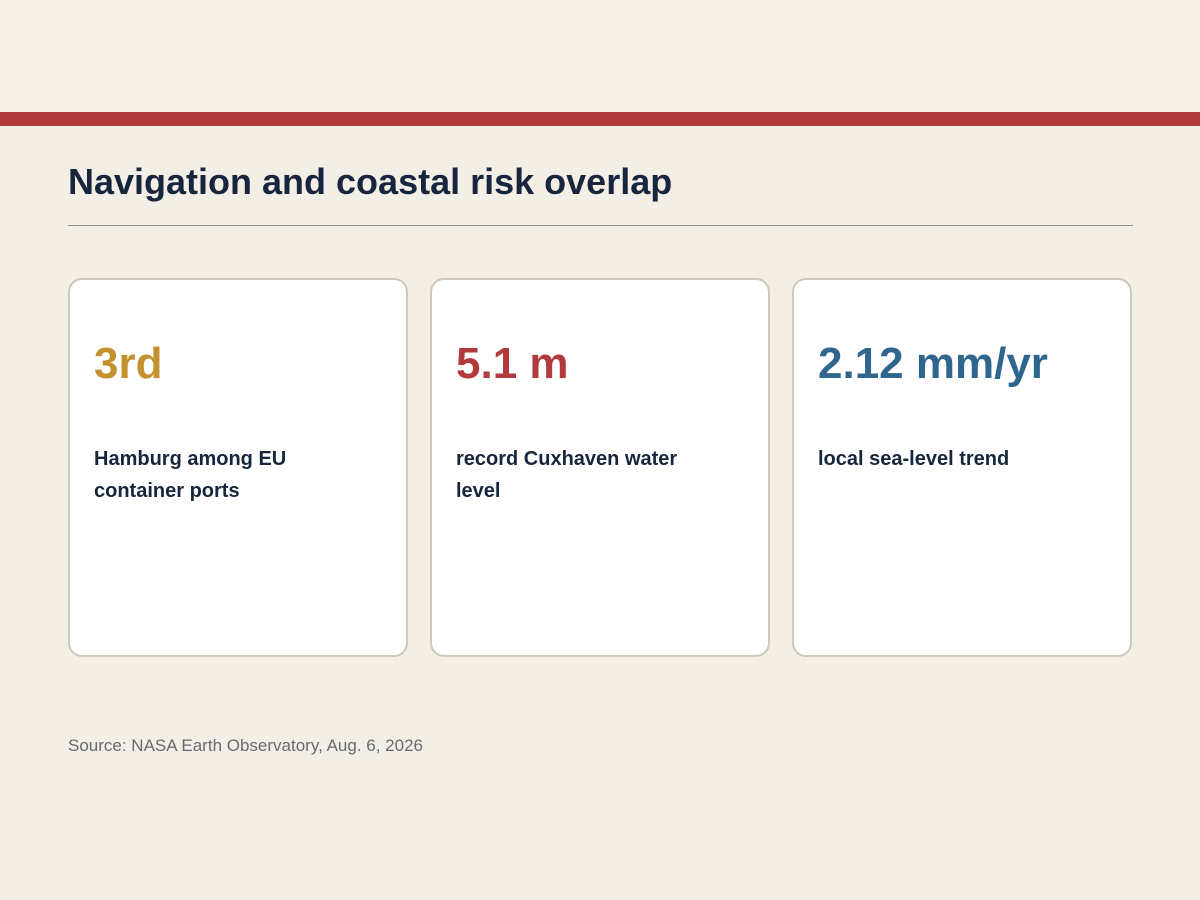  What do you see at coordinates (128, 363) in the screenshot?
I see `stat-value: 3rd` at bounding box center [128, 363].